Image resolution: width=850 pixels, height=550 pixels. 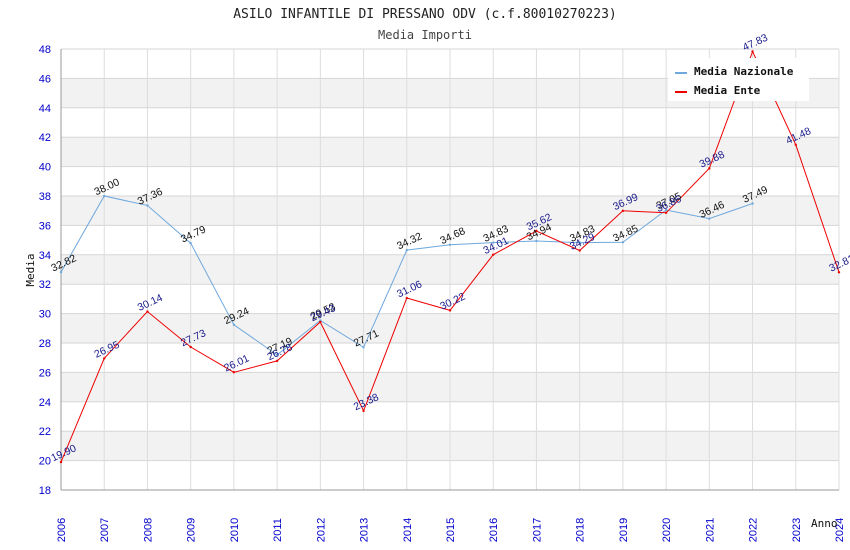 What do you see at coordinates (581, 530) in the screenshot?
I see `x-tick-label: 2018` at bounding box center [581, 530].